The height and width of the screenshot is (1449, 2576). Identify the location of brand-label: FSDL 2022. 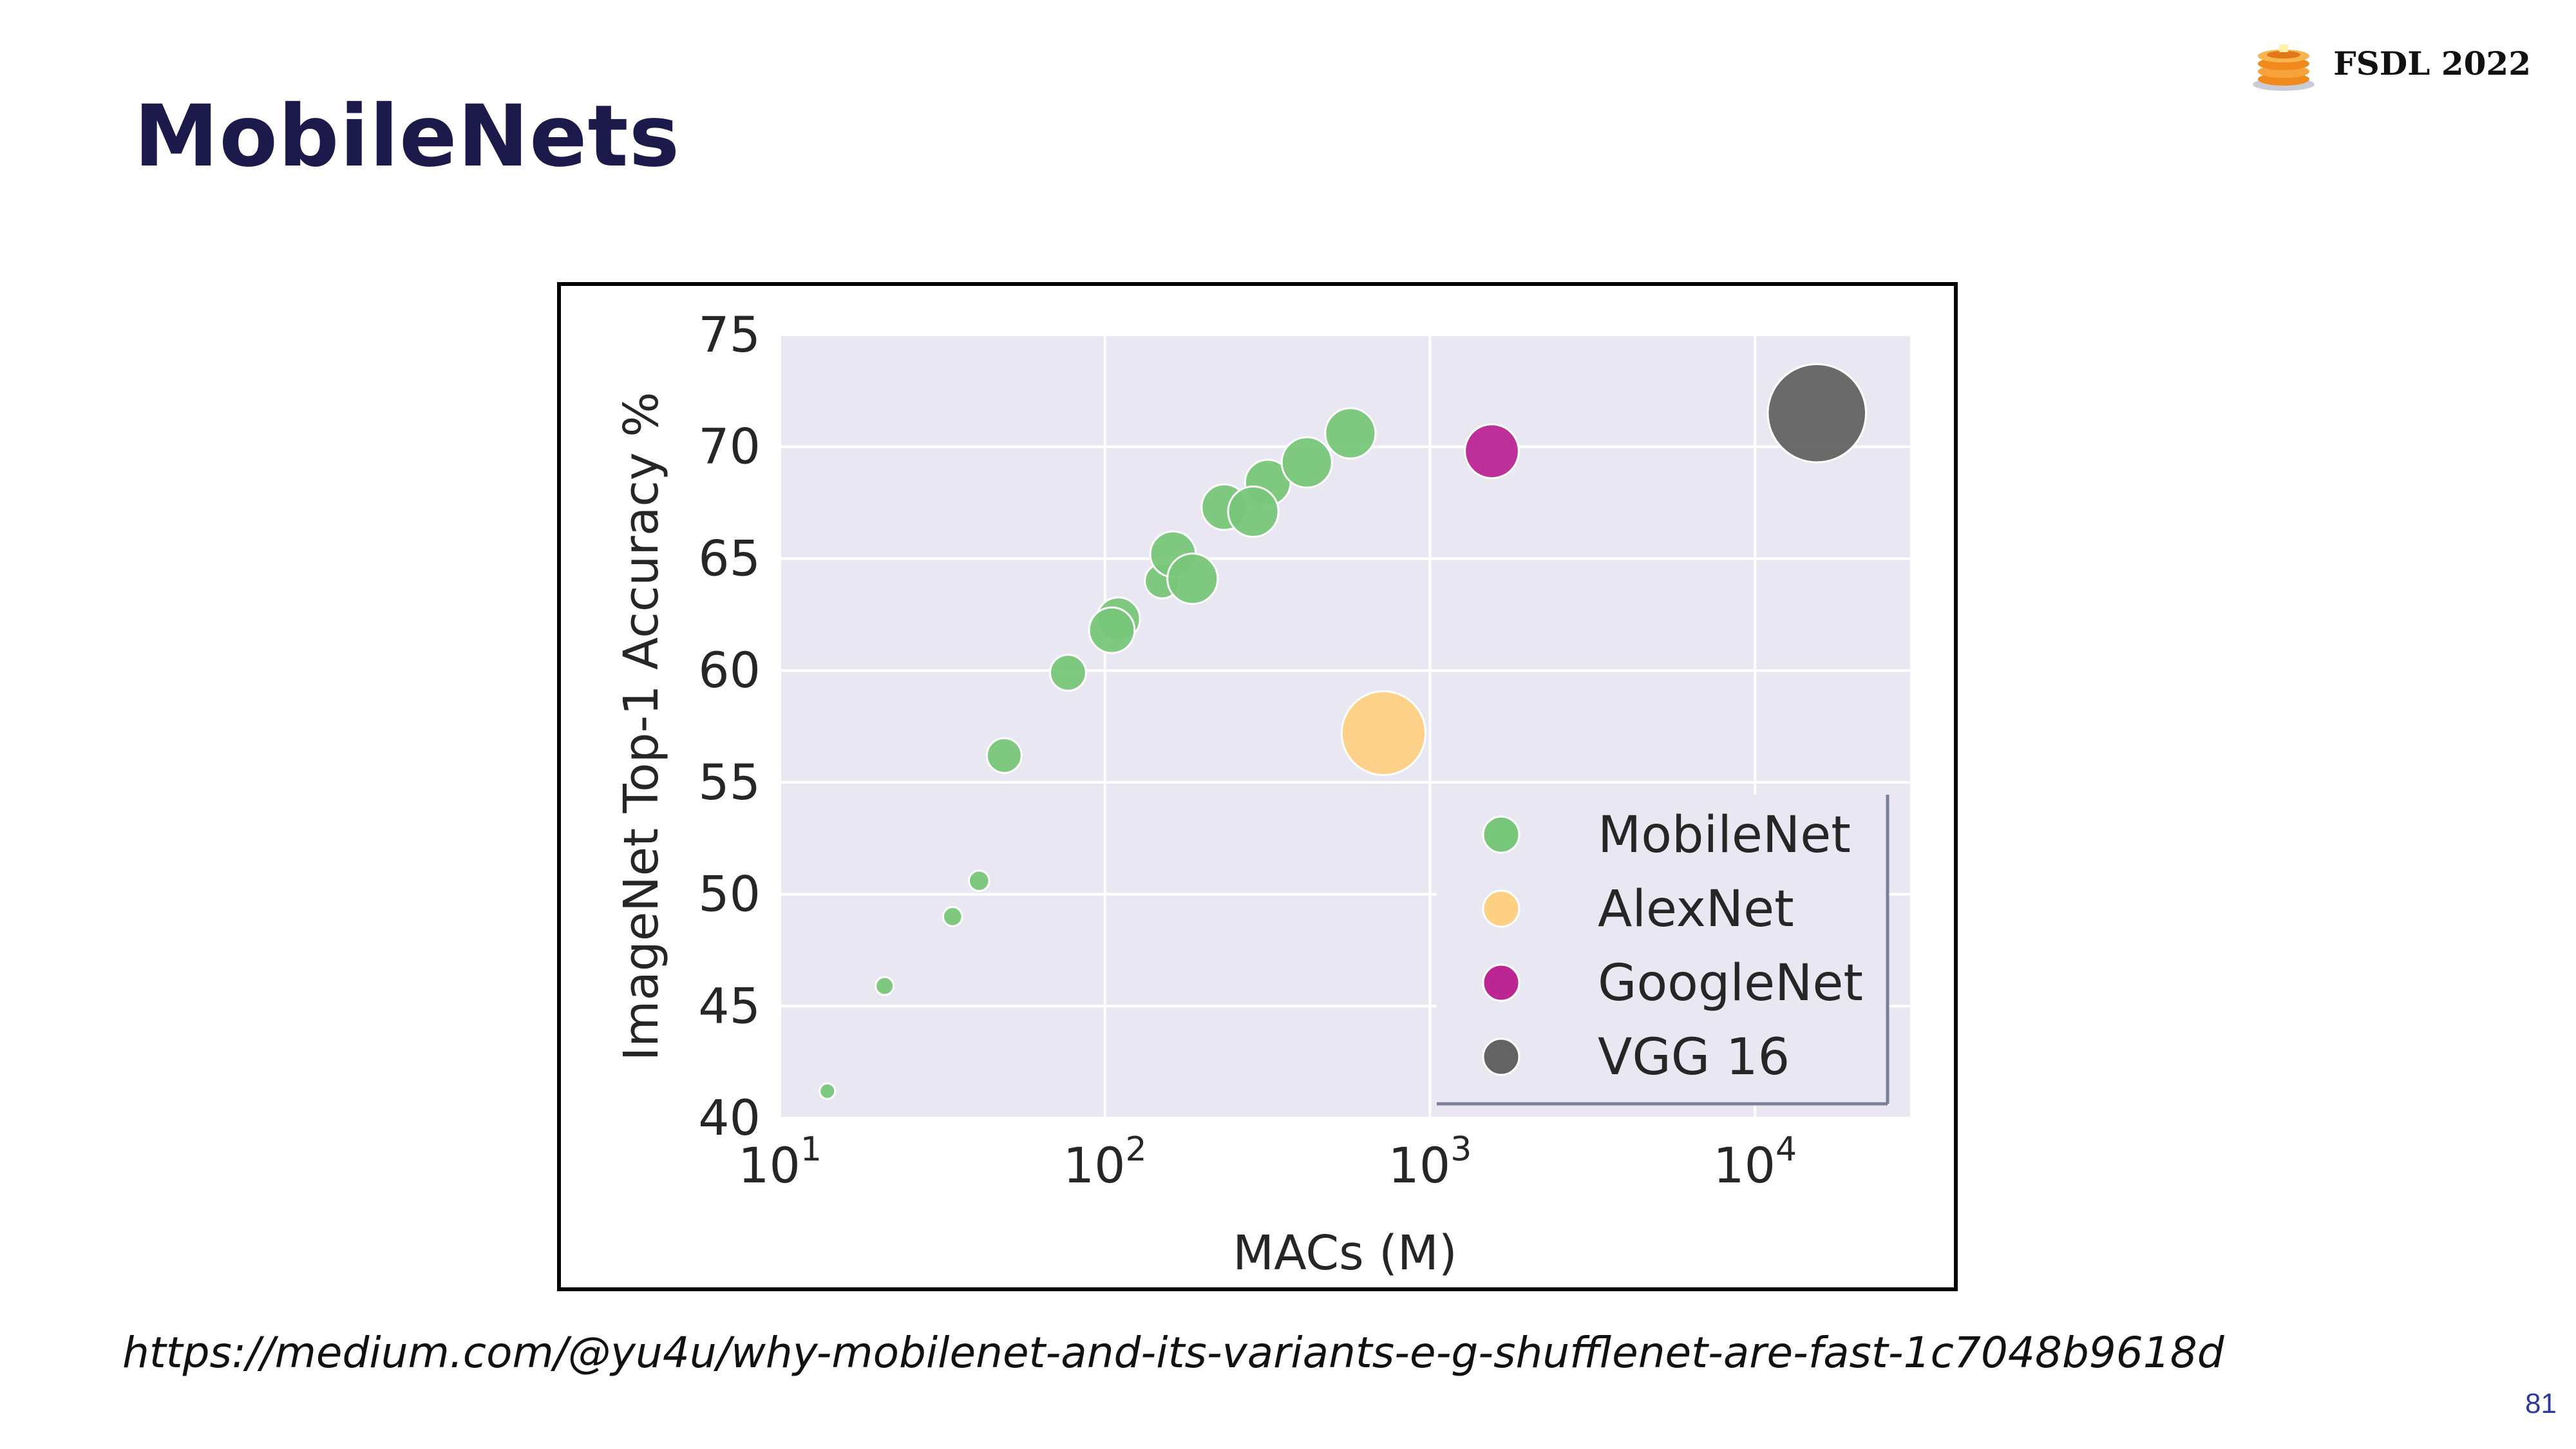
(2432, 63).